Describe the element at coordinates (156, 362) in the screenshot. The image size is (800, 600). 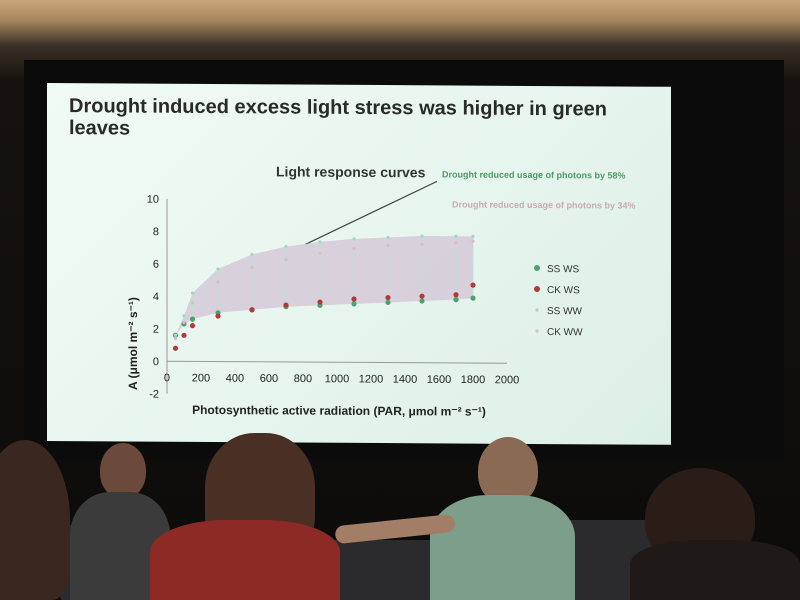
I see `y-tick-label: 0` at that location.